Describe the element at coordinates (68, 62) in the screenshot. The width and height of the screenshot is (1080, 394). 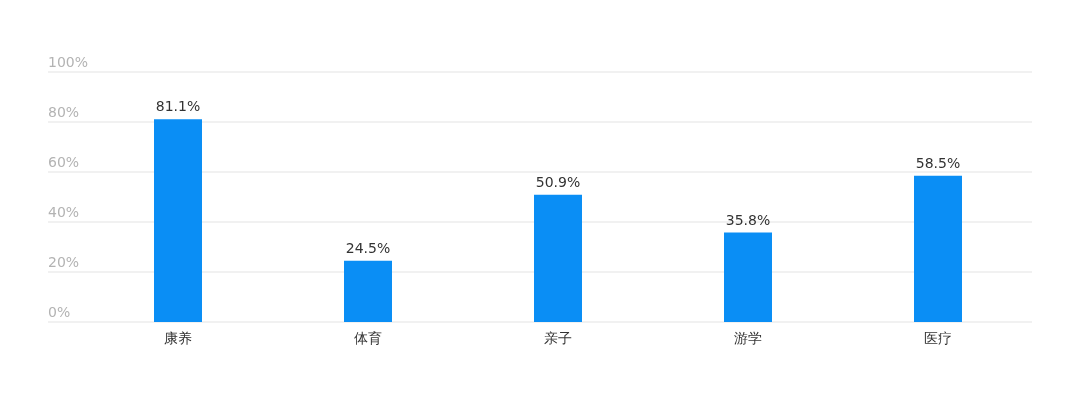
I see `y-tick-label: 100%` at that location.